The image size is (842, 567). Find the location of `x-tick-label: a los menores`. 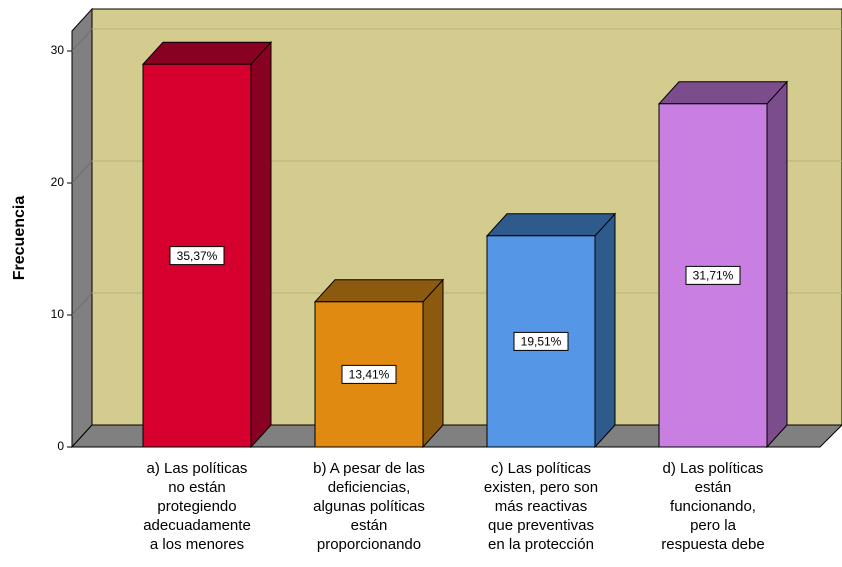

x-tick-label: a los menores is located at coordinates (197, 544).